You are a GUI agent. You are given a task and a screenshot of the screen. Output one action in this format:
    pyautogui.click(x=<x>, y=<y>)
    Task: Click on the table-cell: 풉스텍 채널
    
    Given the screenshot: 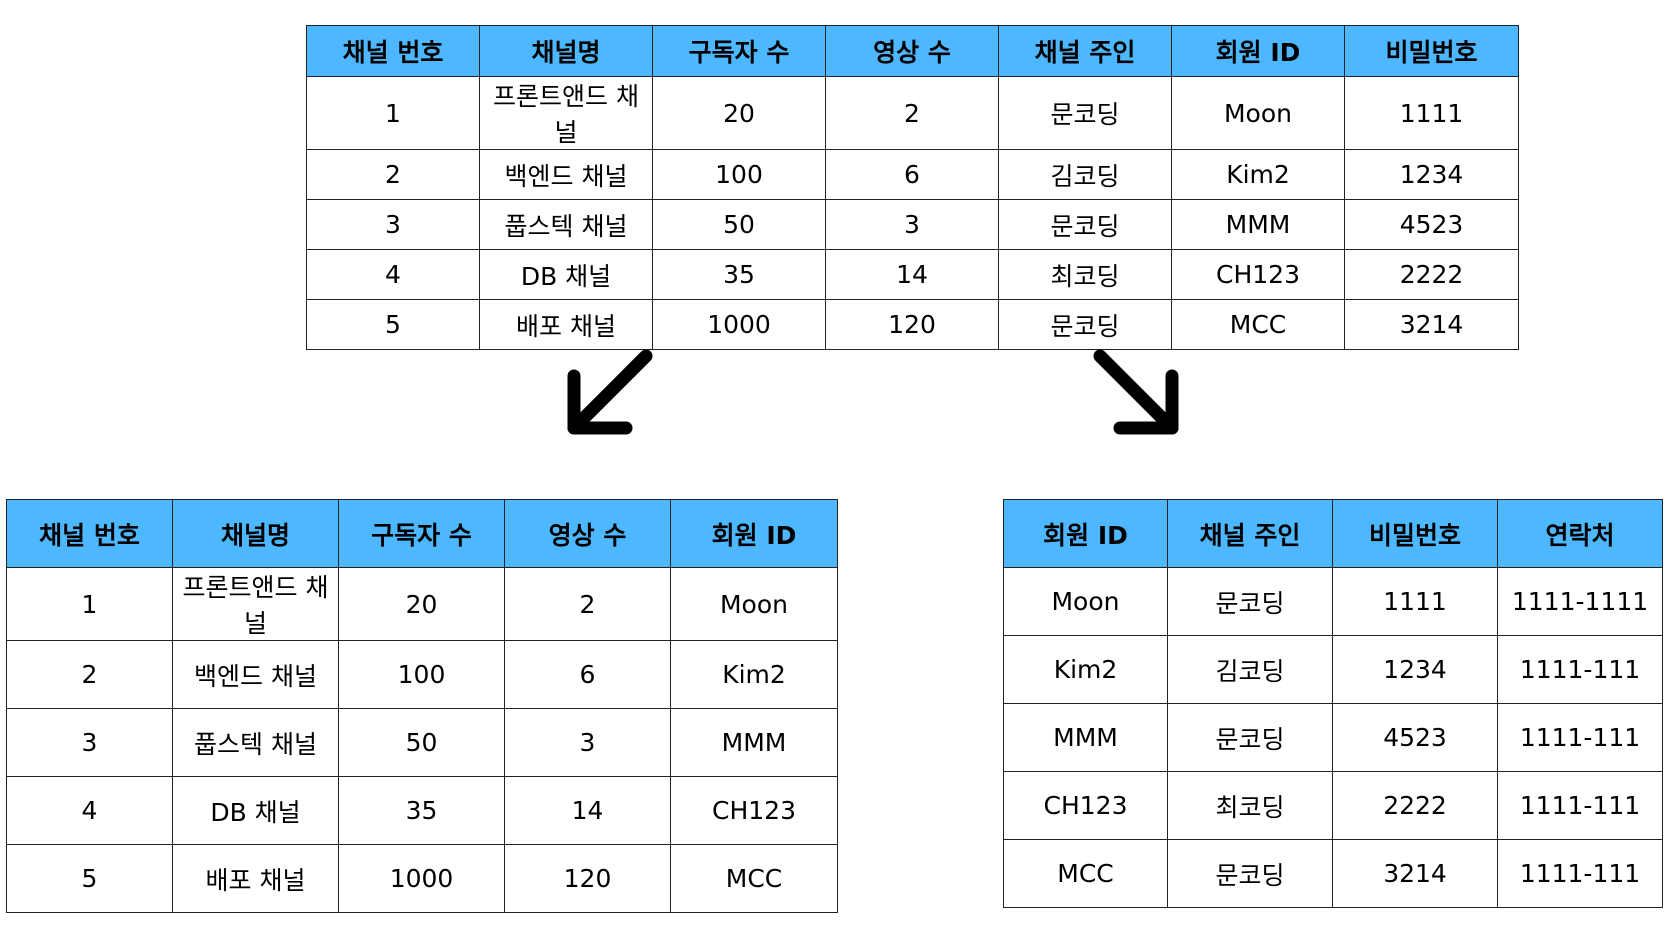 What is the action you would take?
    pyautogui.click(x=255, y=742)
    